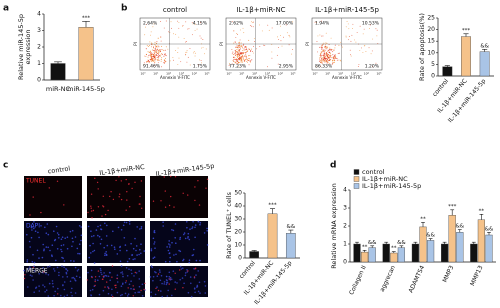  Describe the element at coordinates (315, 74) in the screenshot. I see `x-tick-label: 10⁰` at that location.